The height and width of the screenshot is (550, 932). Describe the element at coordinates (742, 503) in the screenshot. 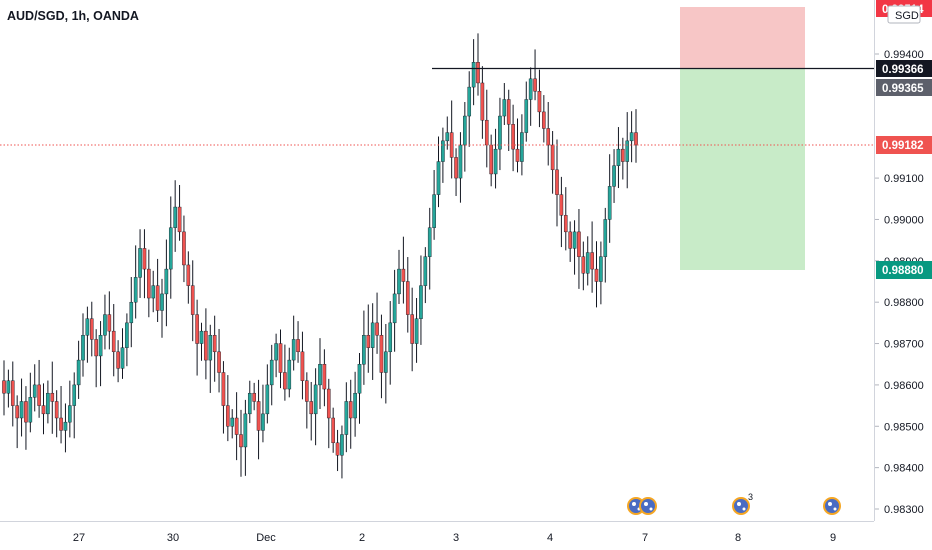

I see `event-flag-australia-3: 3` at that location.